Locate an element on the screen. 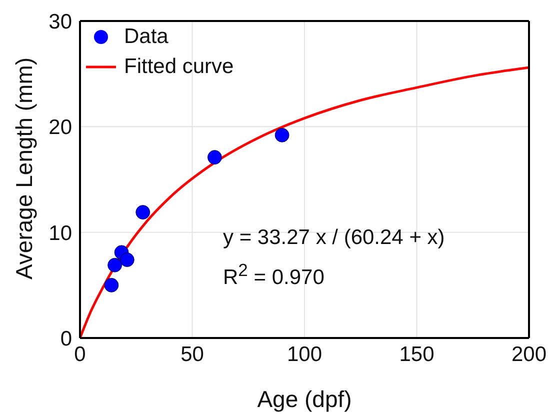 Image resolution: width=556 pixels, height=417 pixels. x-axis-title: Age (dpf) is located at coordinates (304, 399).